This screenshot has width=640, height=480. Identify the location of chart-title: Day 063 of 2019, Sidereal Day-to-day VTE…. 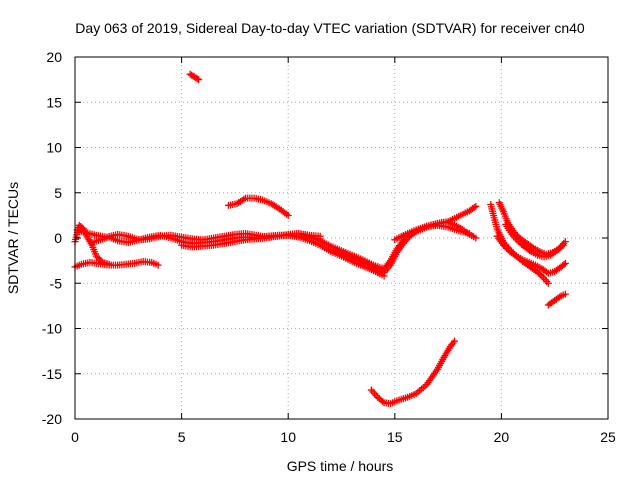
(330, 28).